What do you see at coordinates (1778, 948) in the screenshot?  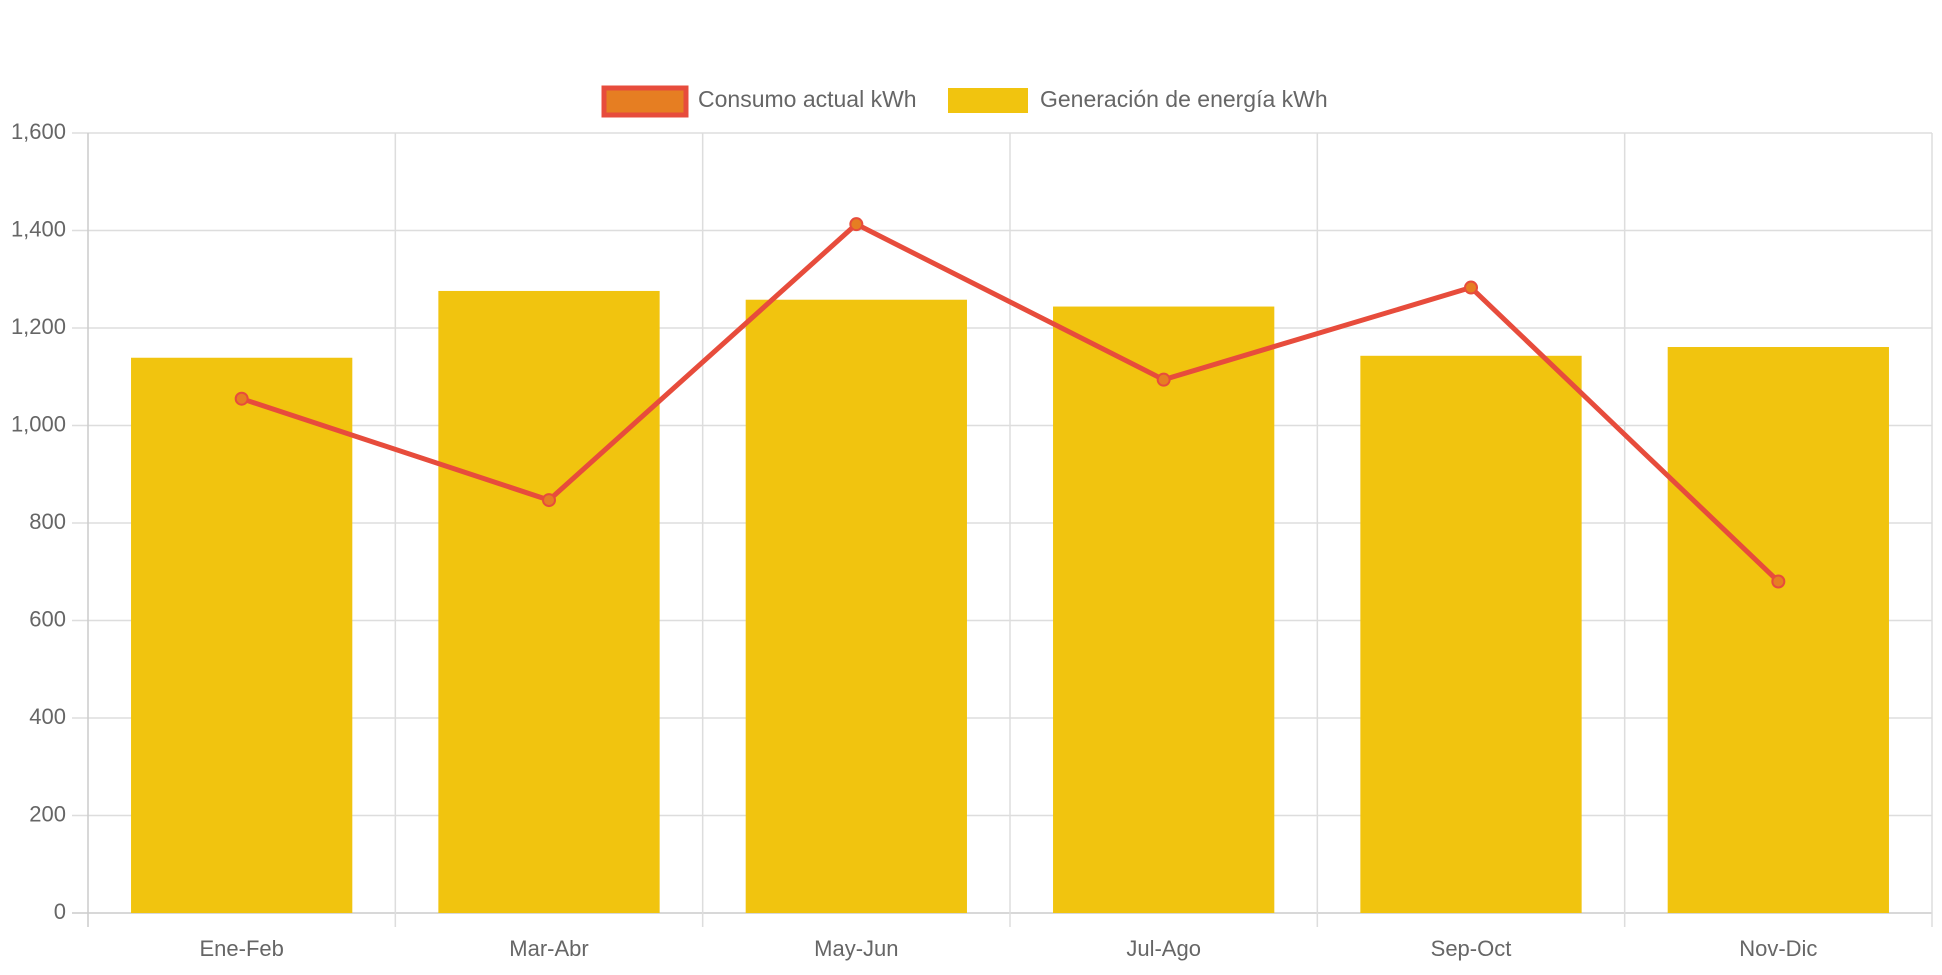 I see `x-tick-label: Nov-Dic` at bounding box center [1778, 948].